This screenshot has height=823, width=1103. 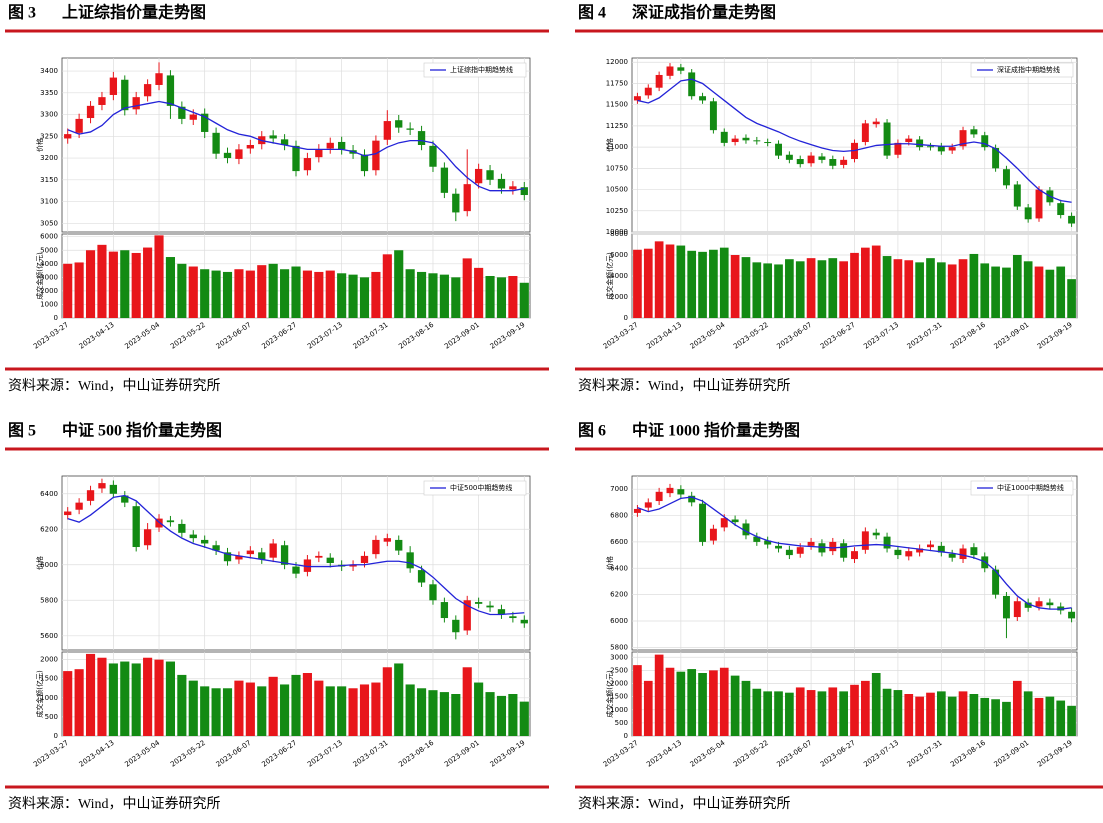 What do you see at coordinates (481, 487) in the screenshot?
I see `legend-label: 中证500中期趋势线` at bounding box center [481, 487].